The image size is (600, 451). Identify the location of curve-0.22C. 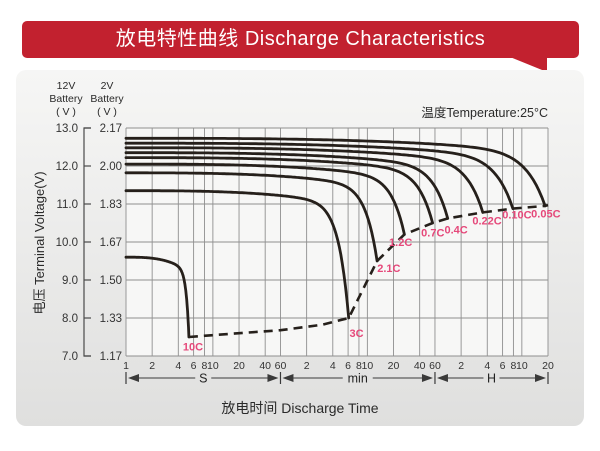
(304, 180).